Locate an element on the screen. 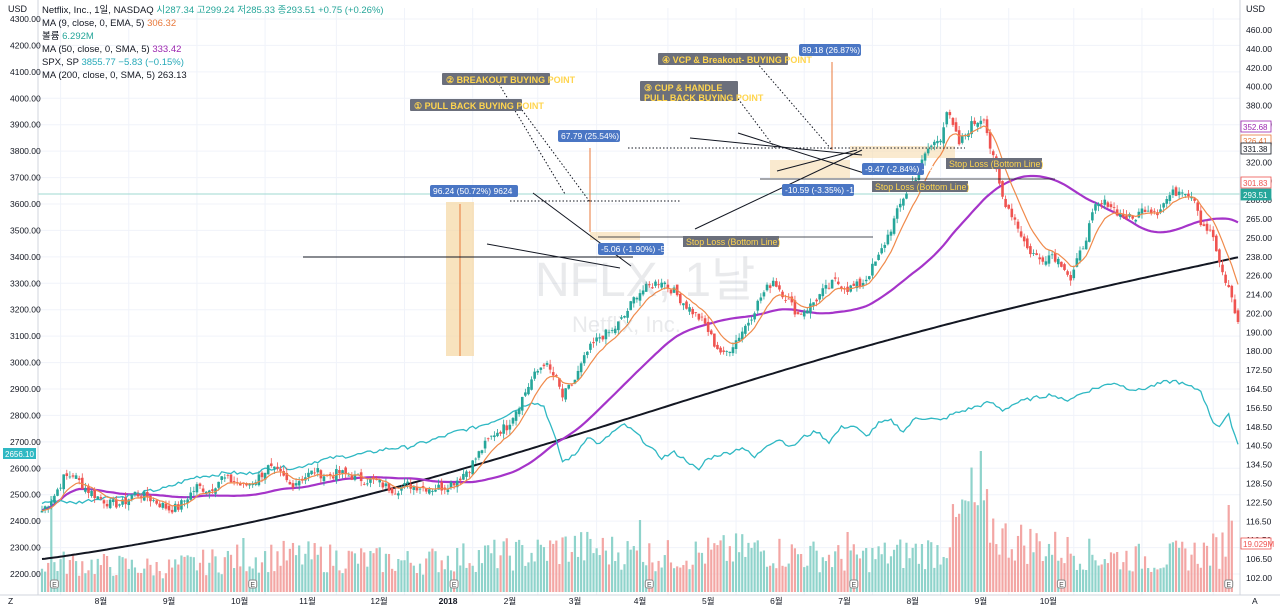 The height and width of the screenshot is (612, 1280). buy-point-label-3-text: PULL BACK BUYING POINT is located at coordinates (704, 98).